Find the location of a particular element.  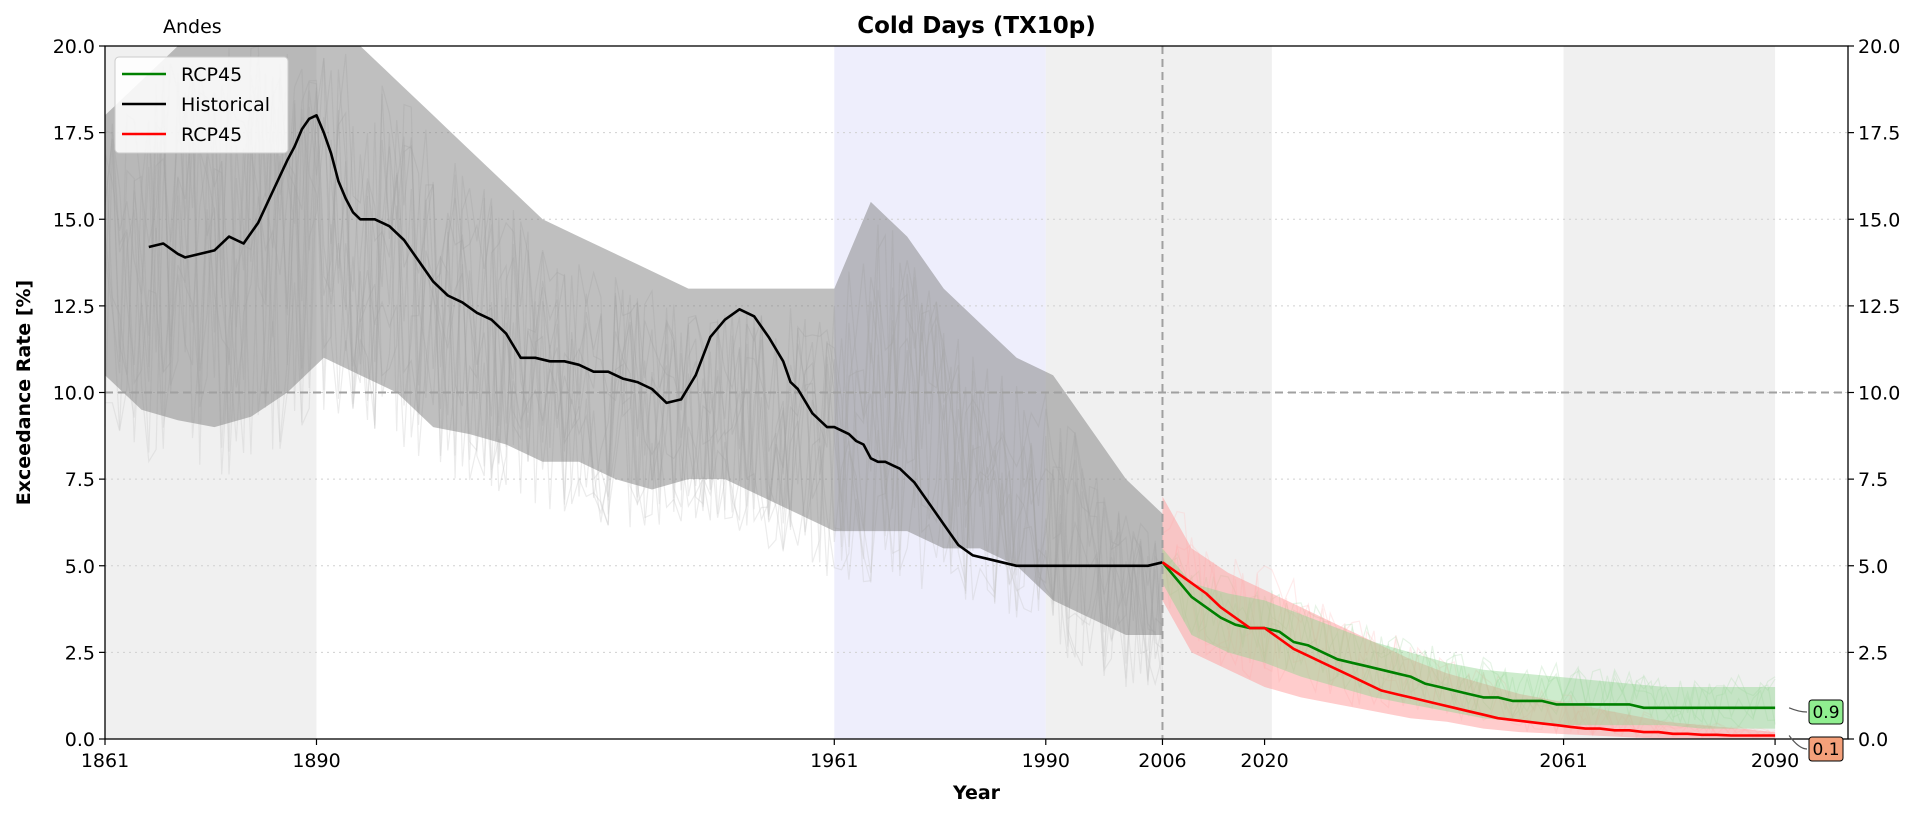

y-tick-label-left-0: 0.0 is located at coordinates (80, 740).